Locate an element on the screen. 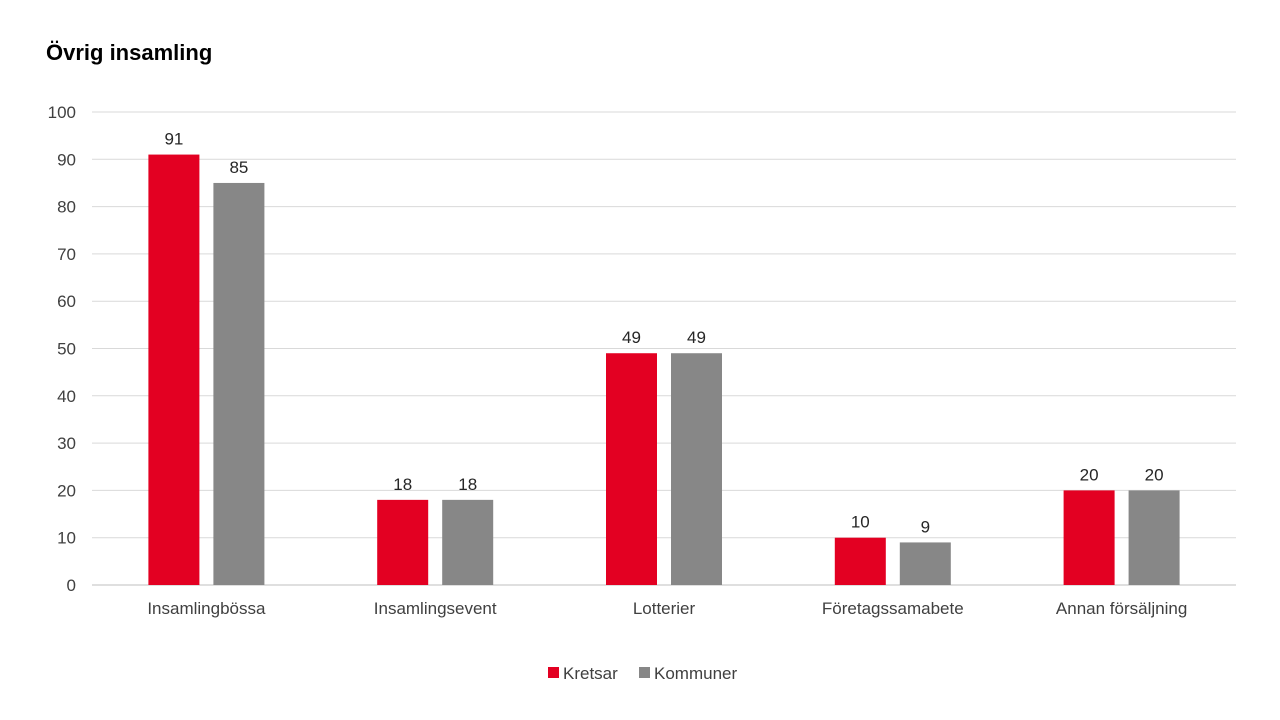 This screenshot has width=1280, height=720. x-tick-label: Annan försäljning is located at coordinates (1121, 608).